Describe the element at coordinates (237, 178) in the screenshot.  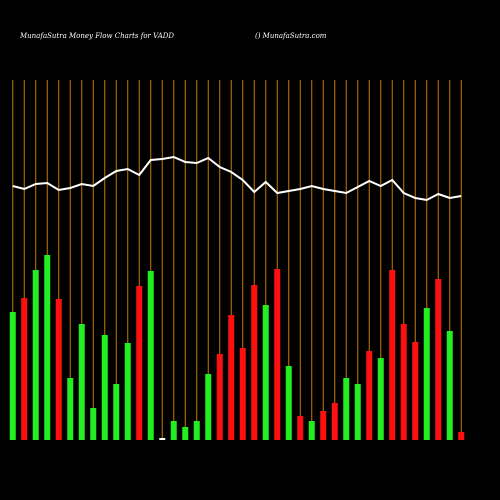
I see `money-flow-line` at that location.